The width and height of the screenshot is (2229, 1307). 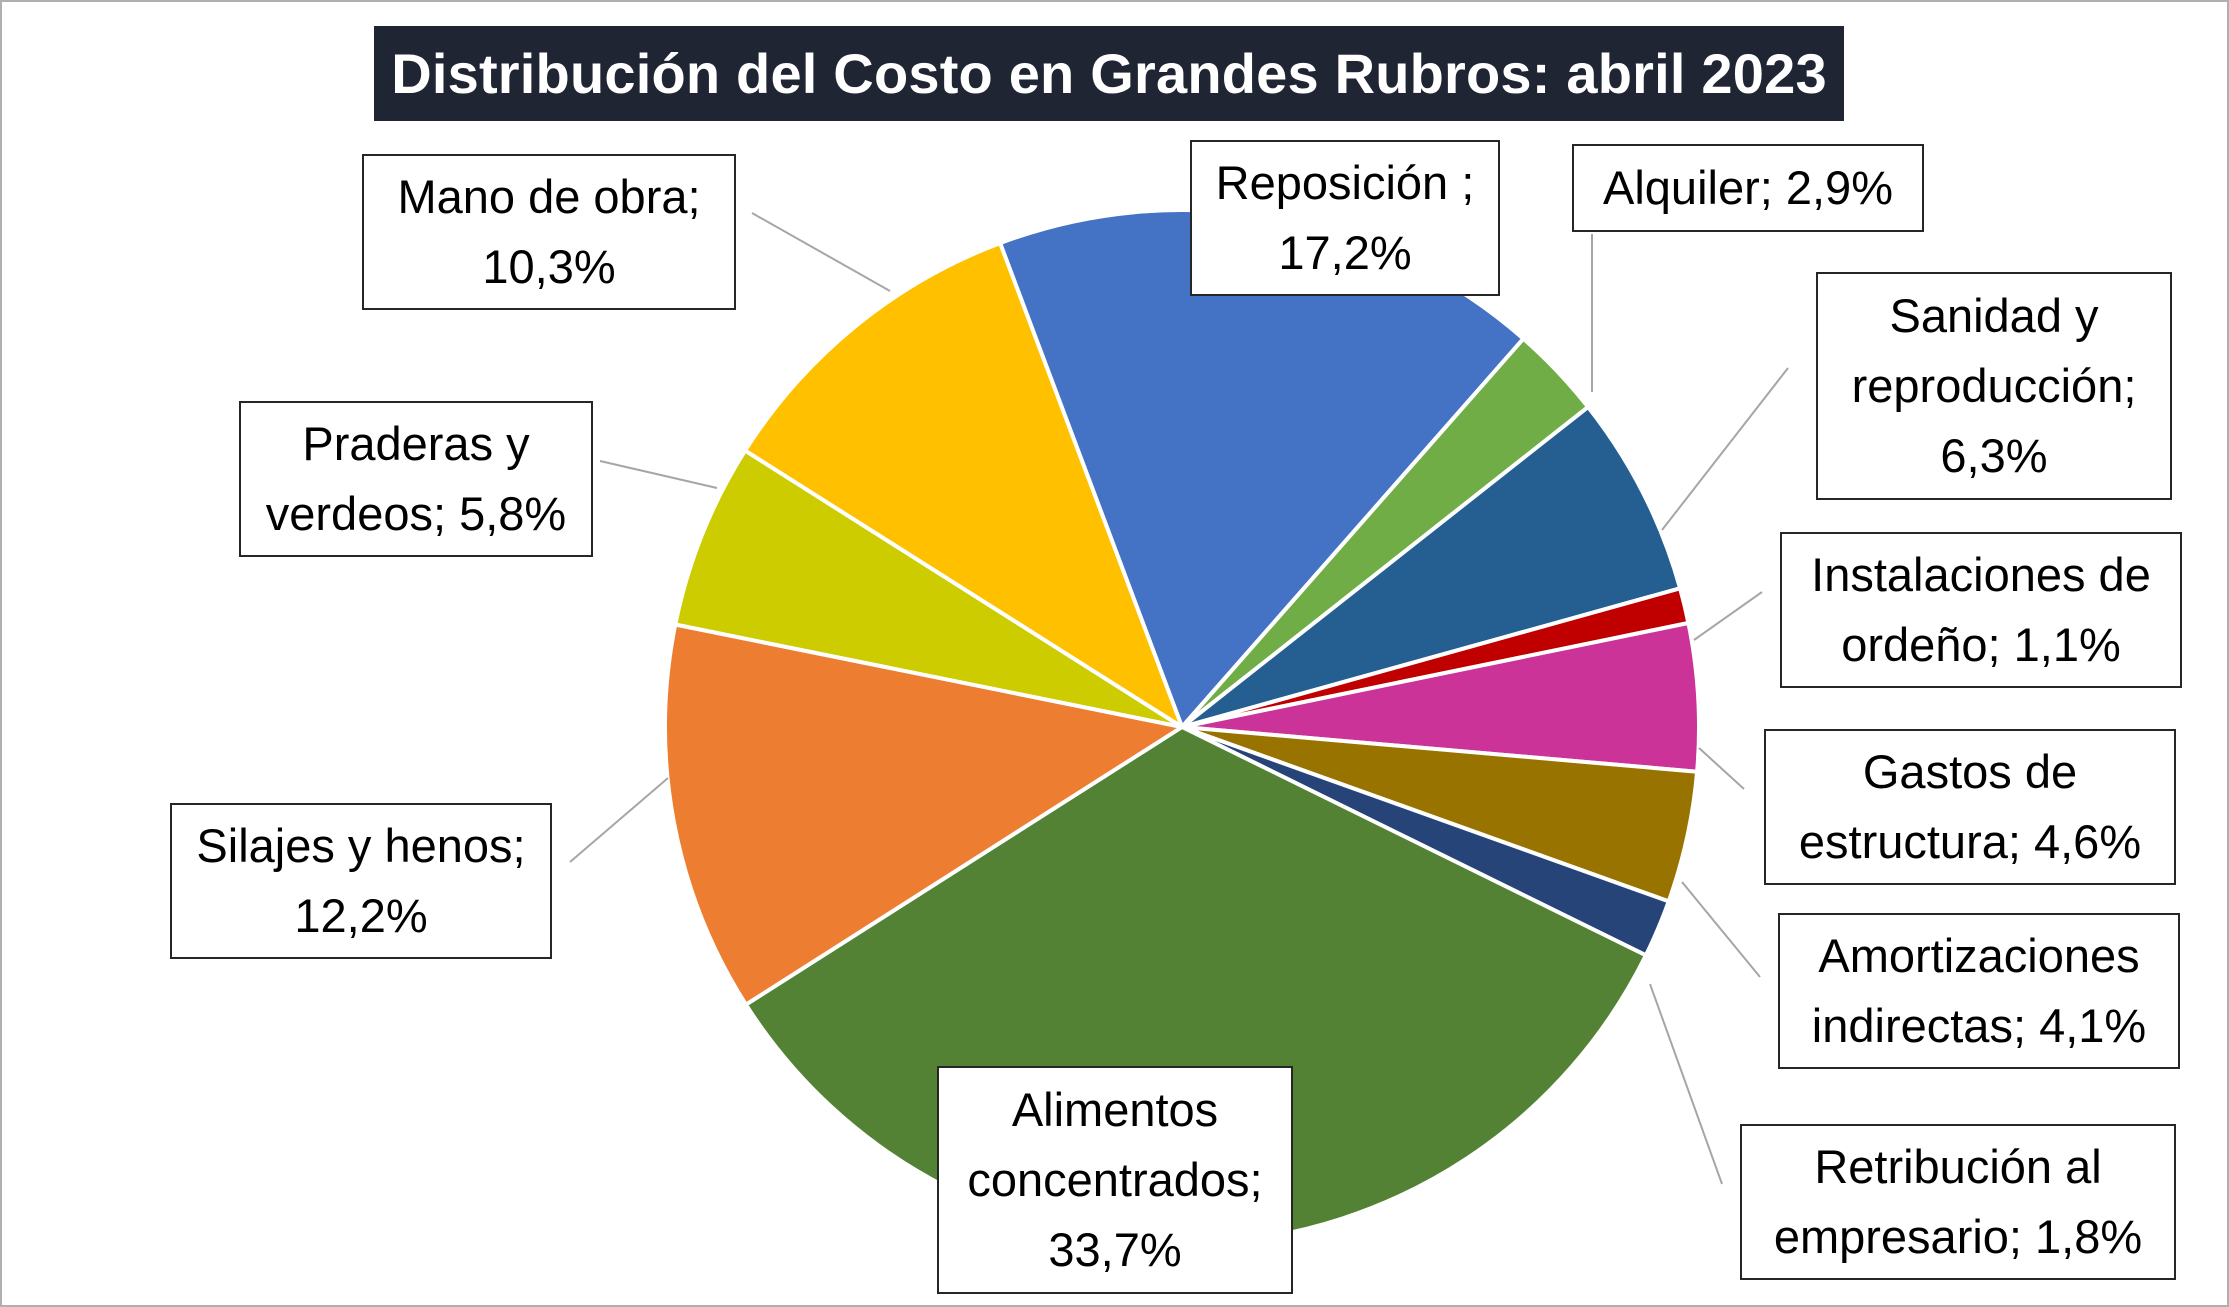 What do you see at coordinates (416, 443) in the screenshot?
I see `data-label-line: Praderas y` at bounding box center [416, 443].